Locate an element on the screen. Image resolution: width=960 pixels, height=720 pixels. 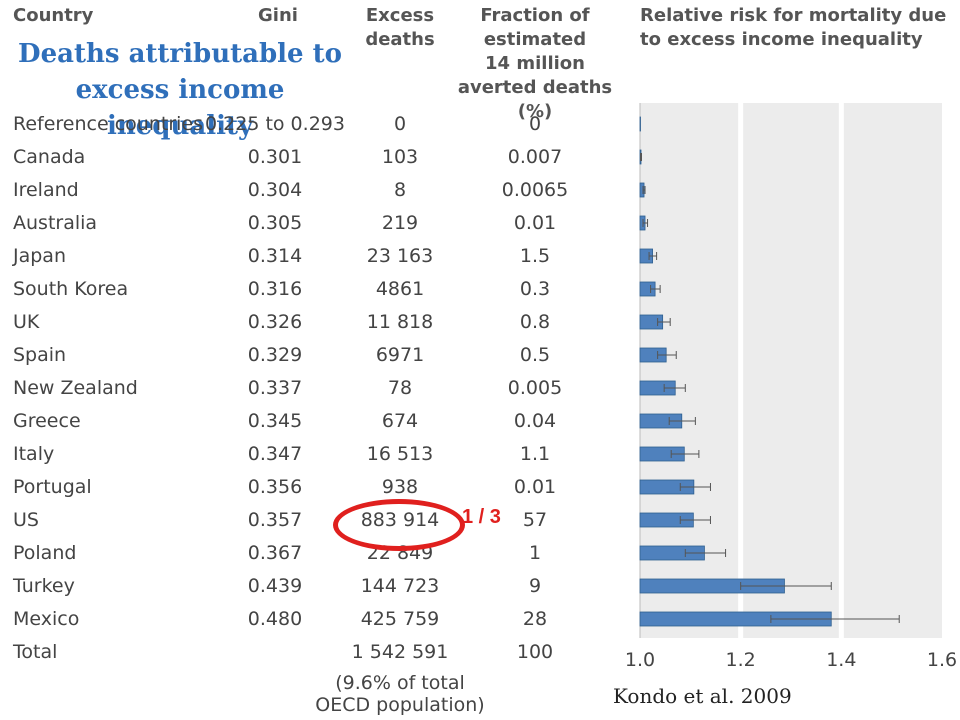
table-row: Mexico 0.480 425 759 28 is located at coordinates (300, 619).